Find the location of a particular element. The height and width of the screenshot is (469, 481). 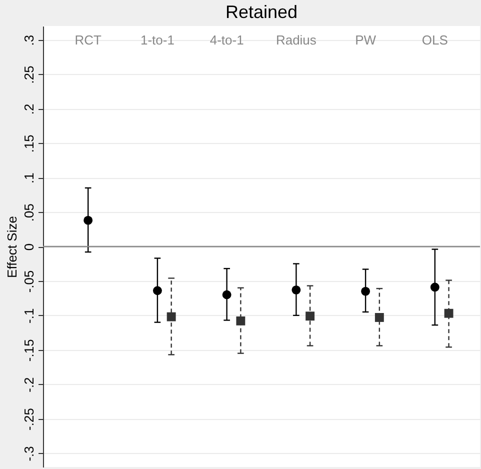

y-axis-title: Effect Size is located at coordinates (12, 247).